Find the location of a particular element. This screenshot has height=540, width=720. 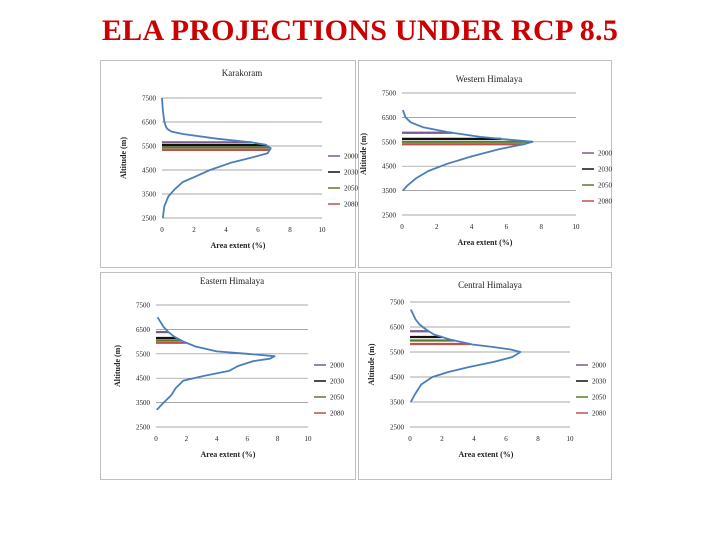

chart-title: Eastern Himalaya is located at coordinates (232, 281).